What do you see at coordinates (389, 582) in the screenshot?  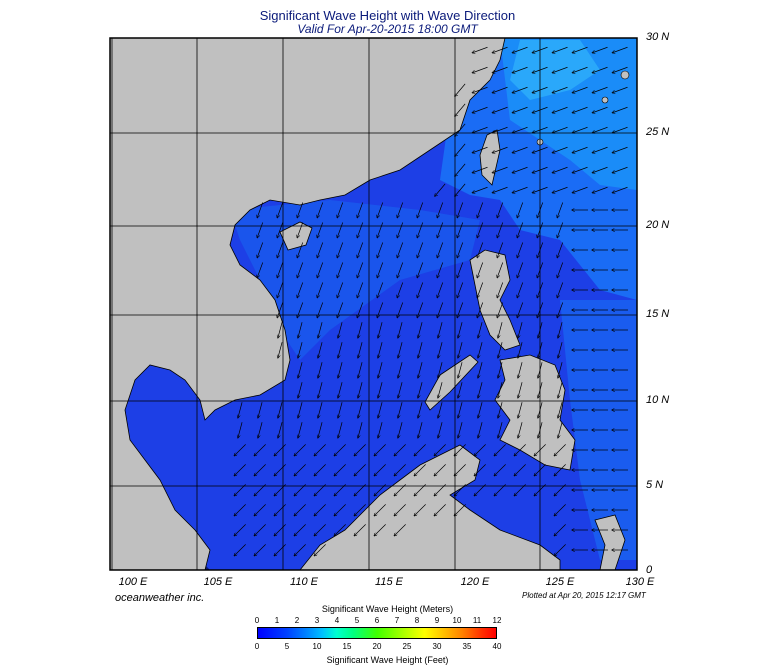 I see `lon-label: 115 E` at bounding box center [389, 582].